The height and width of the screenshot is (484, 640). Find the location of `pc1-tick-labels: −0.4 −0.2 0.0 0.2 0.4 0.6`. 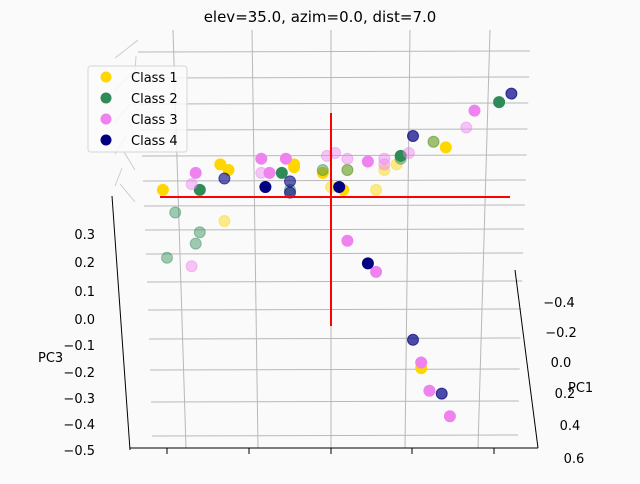

pc1-tick-labels: −0.4 −0.2 0.0 0.2 0.4 0.6 is located at coordinates (563, 381).